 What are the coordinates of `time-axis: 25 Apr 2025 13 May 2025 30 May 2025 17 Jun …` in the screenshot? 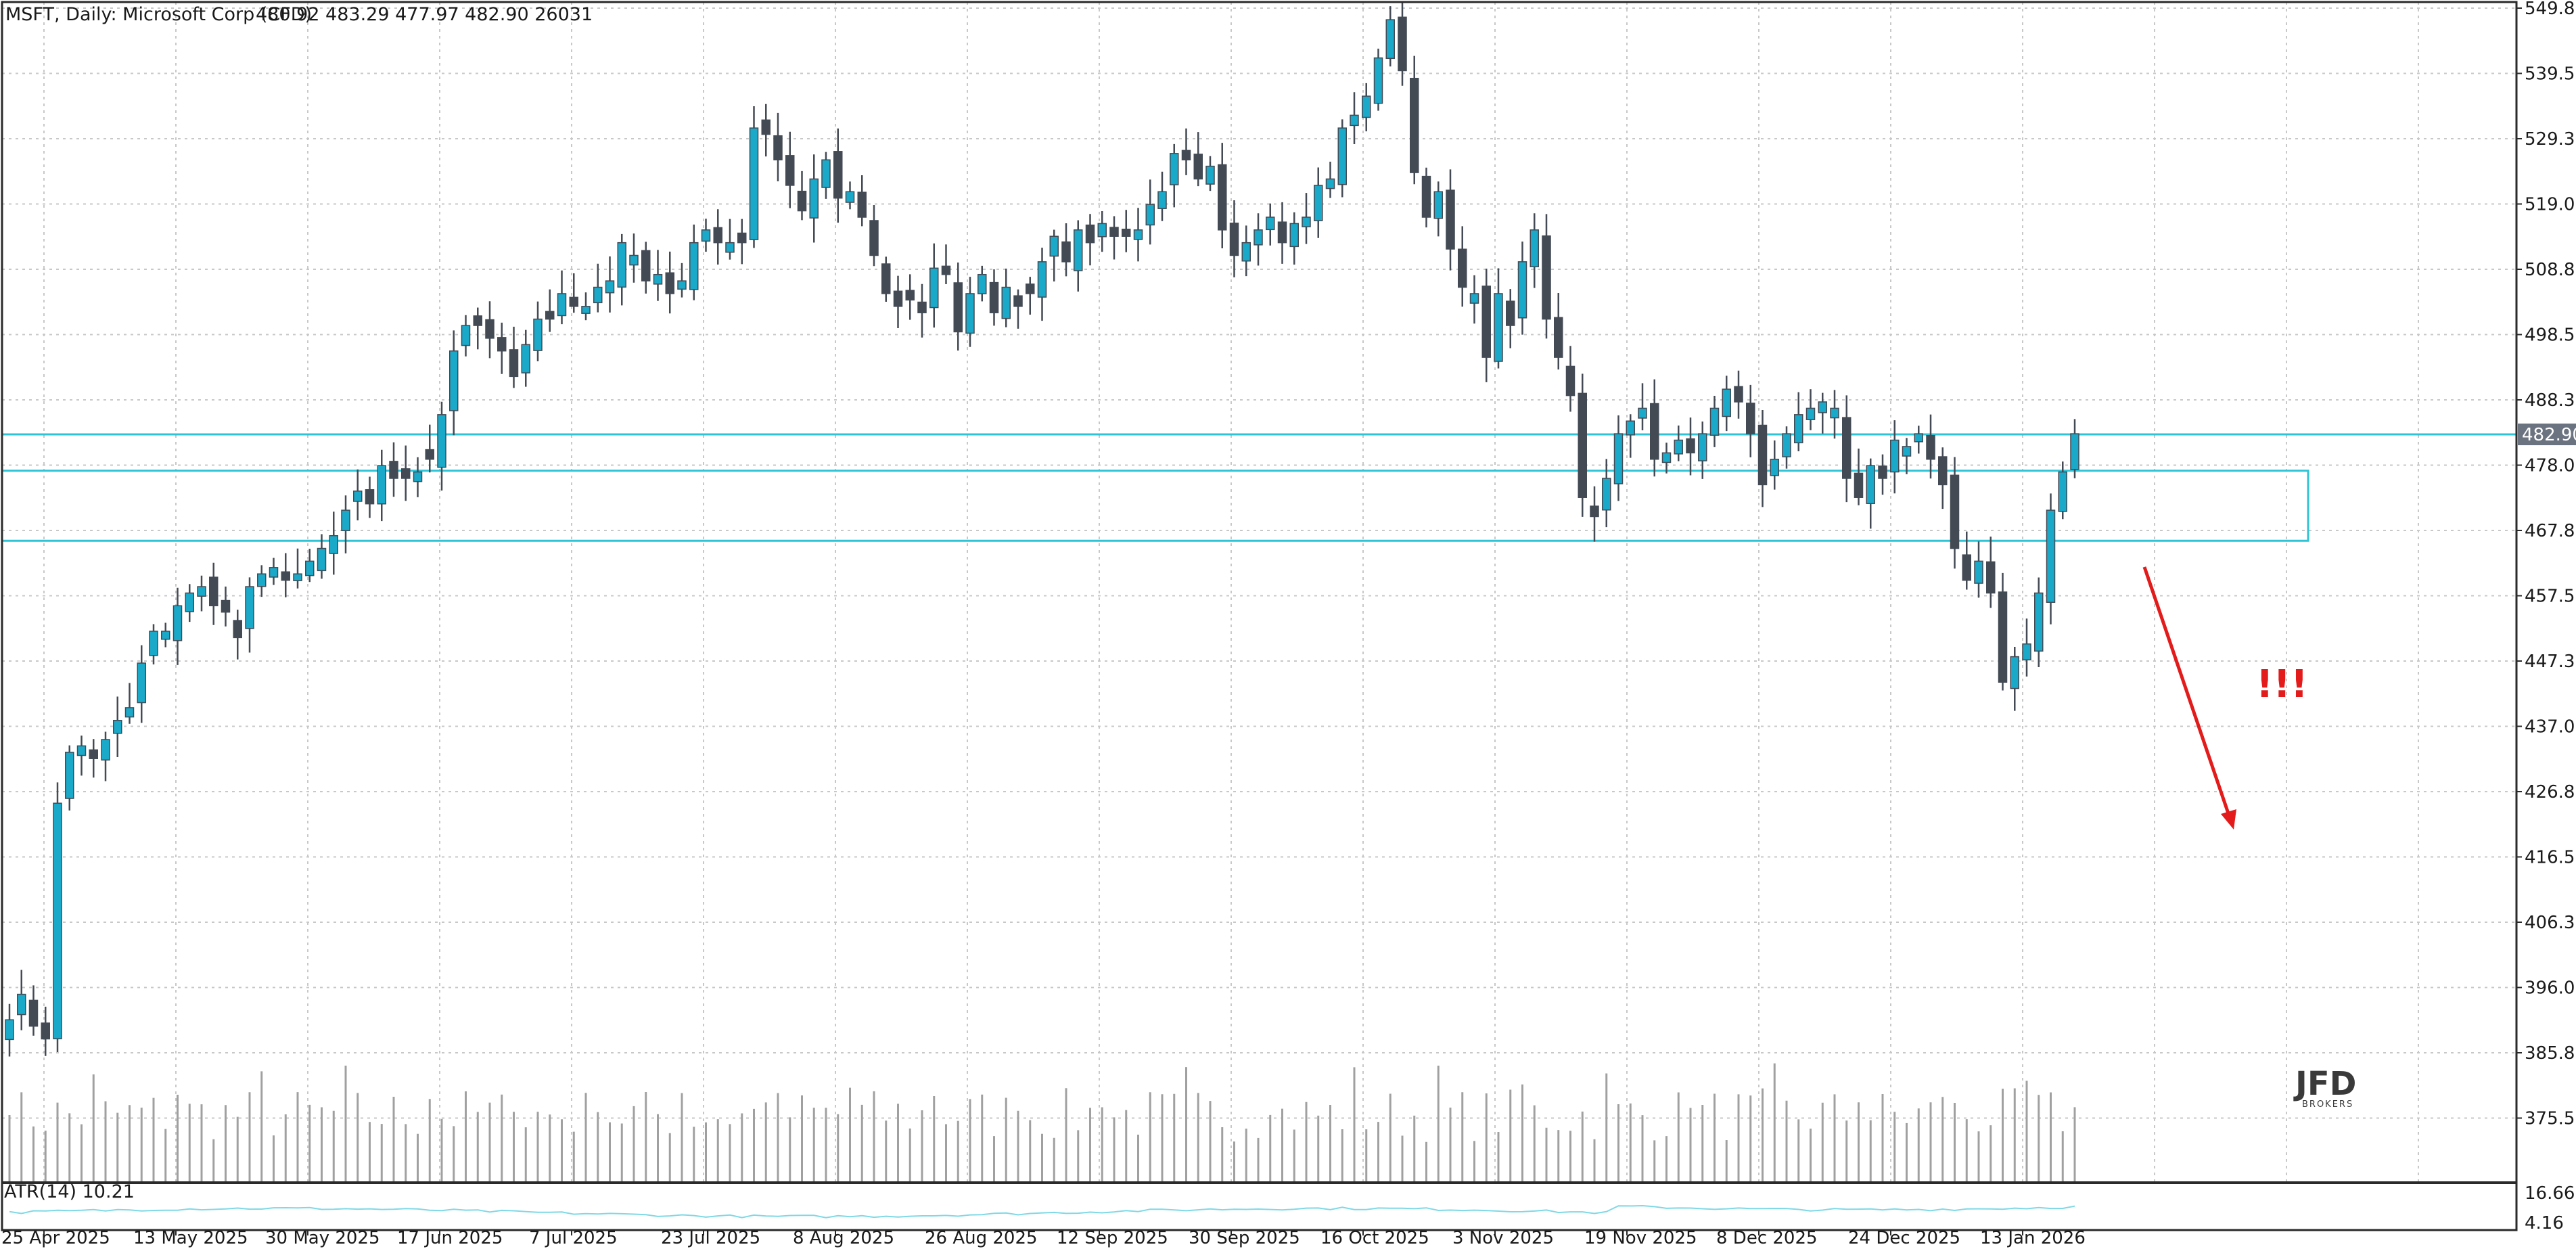 It's located at (1043, 1238).